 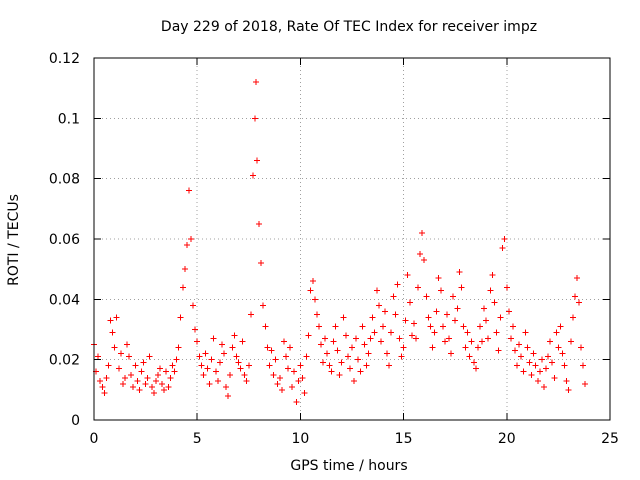 What do you see at coordinates (64, 361) in the screenshot?
I see `y-tick-label-1: 0.02` at bounding box center [64, 361].